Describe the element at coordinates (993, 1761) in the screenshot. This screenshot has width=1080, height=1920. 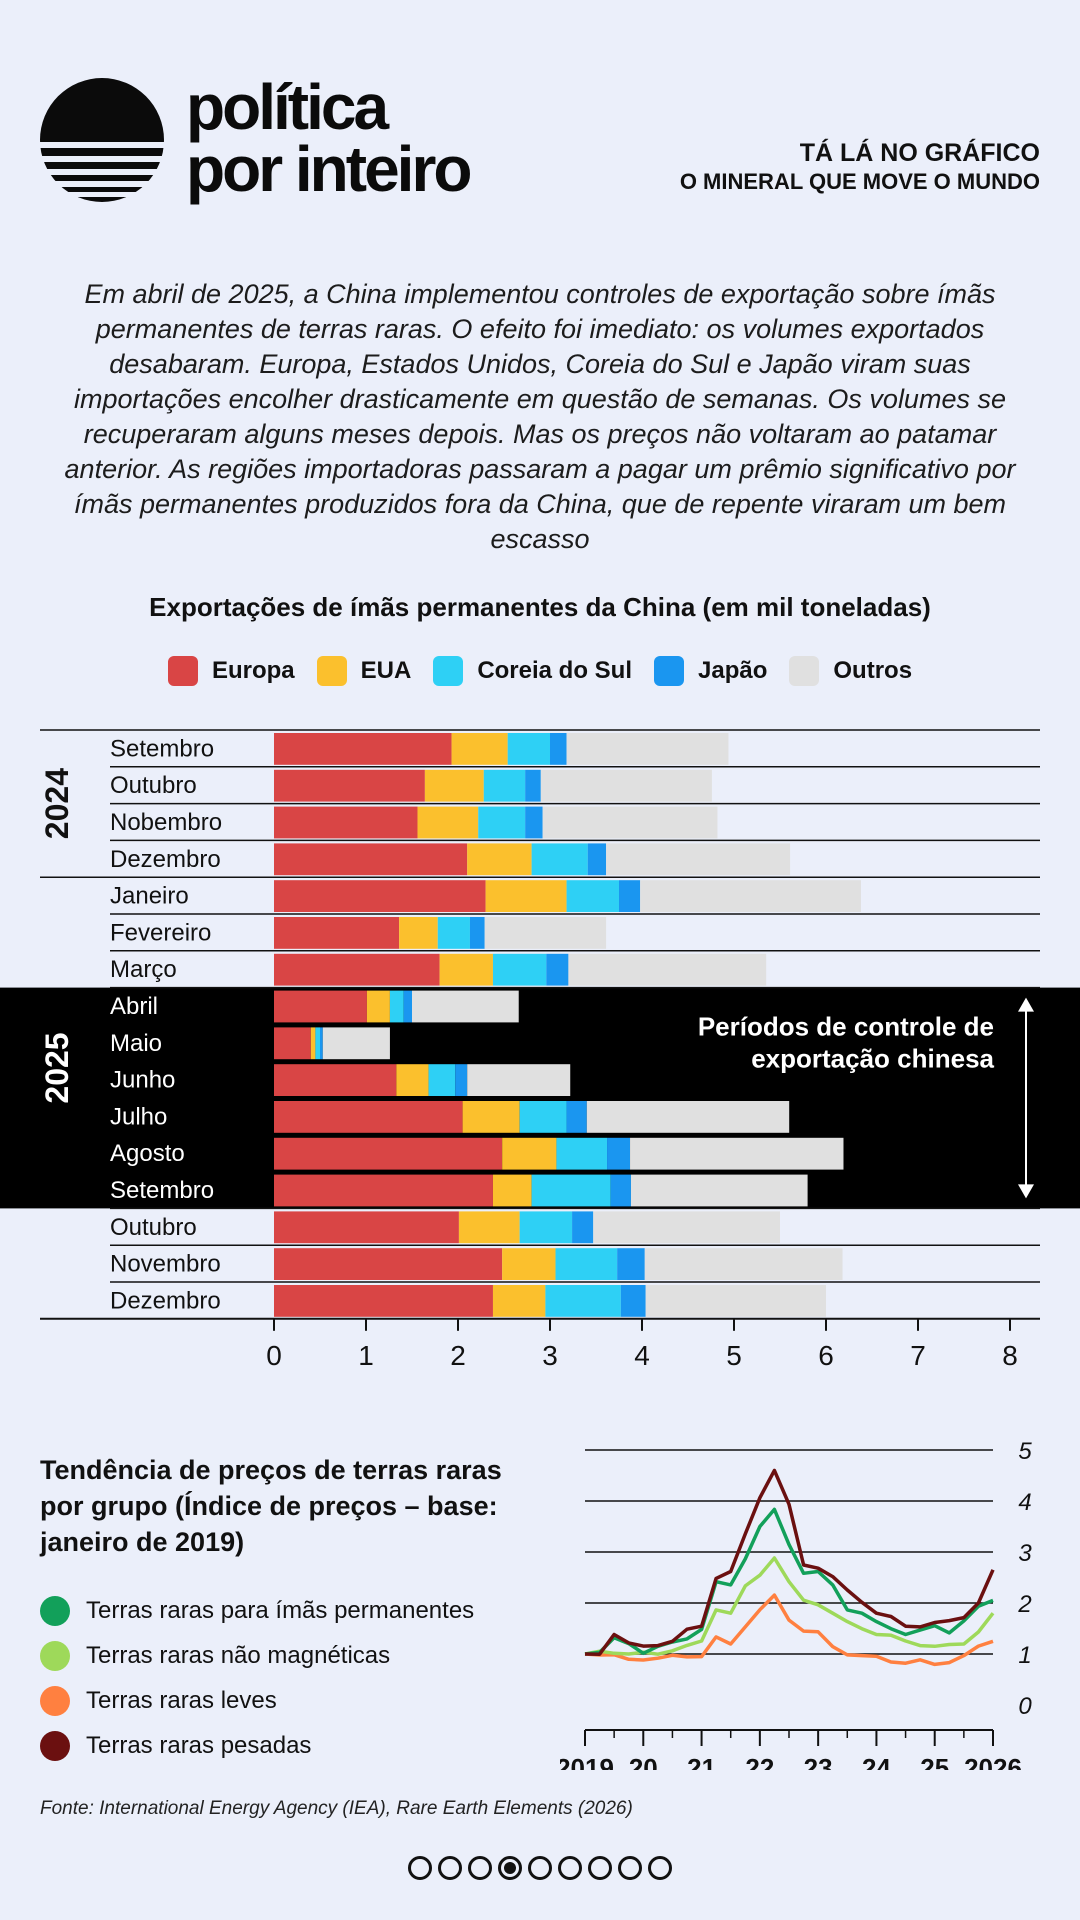
I see `x-tick-label-2026: 2026` at that location.